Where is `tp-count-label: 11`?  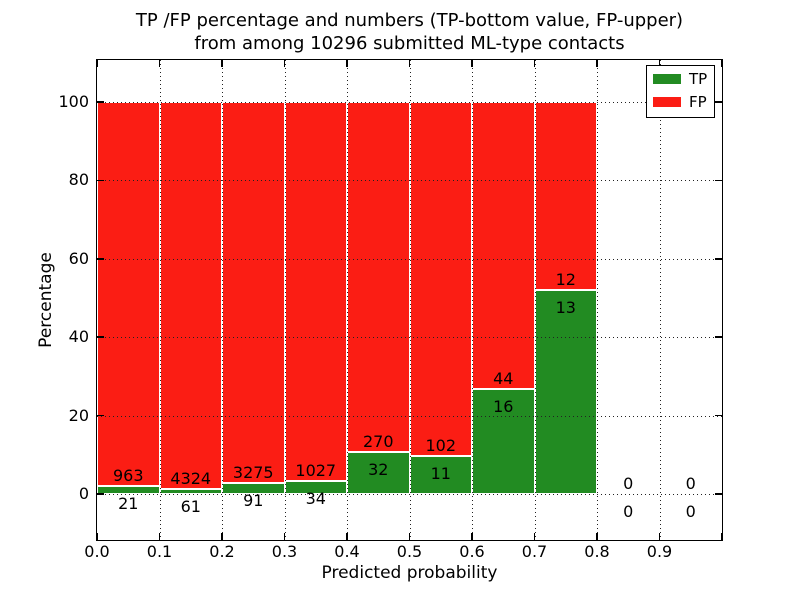
tp-count-label: 11 is located at coordinates (440, 473).